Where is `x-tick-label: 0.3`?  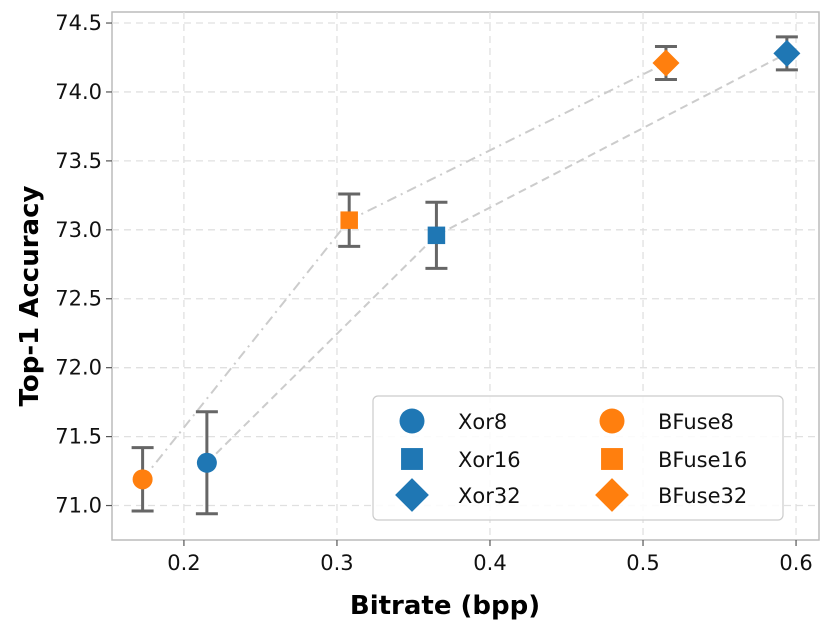 x-tick-label: 0.3 is located at coordinates (336, 563).